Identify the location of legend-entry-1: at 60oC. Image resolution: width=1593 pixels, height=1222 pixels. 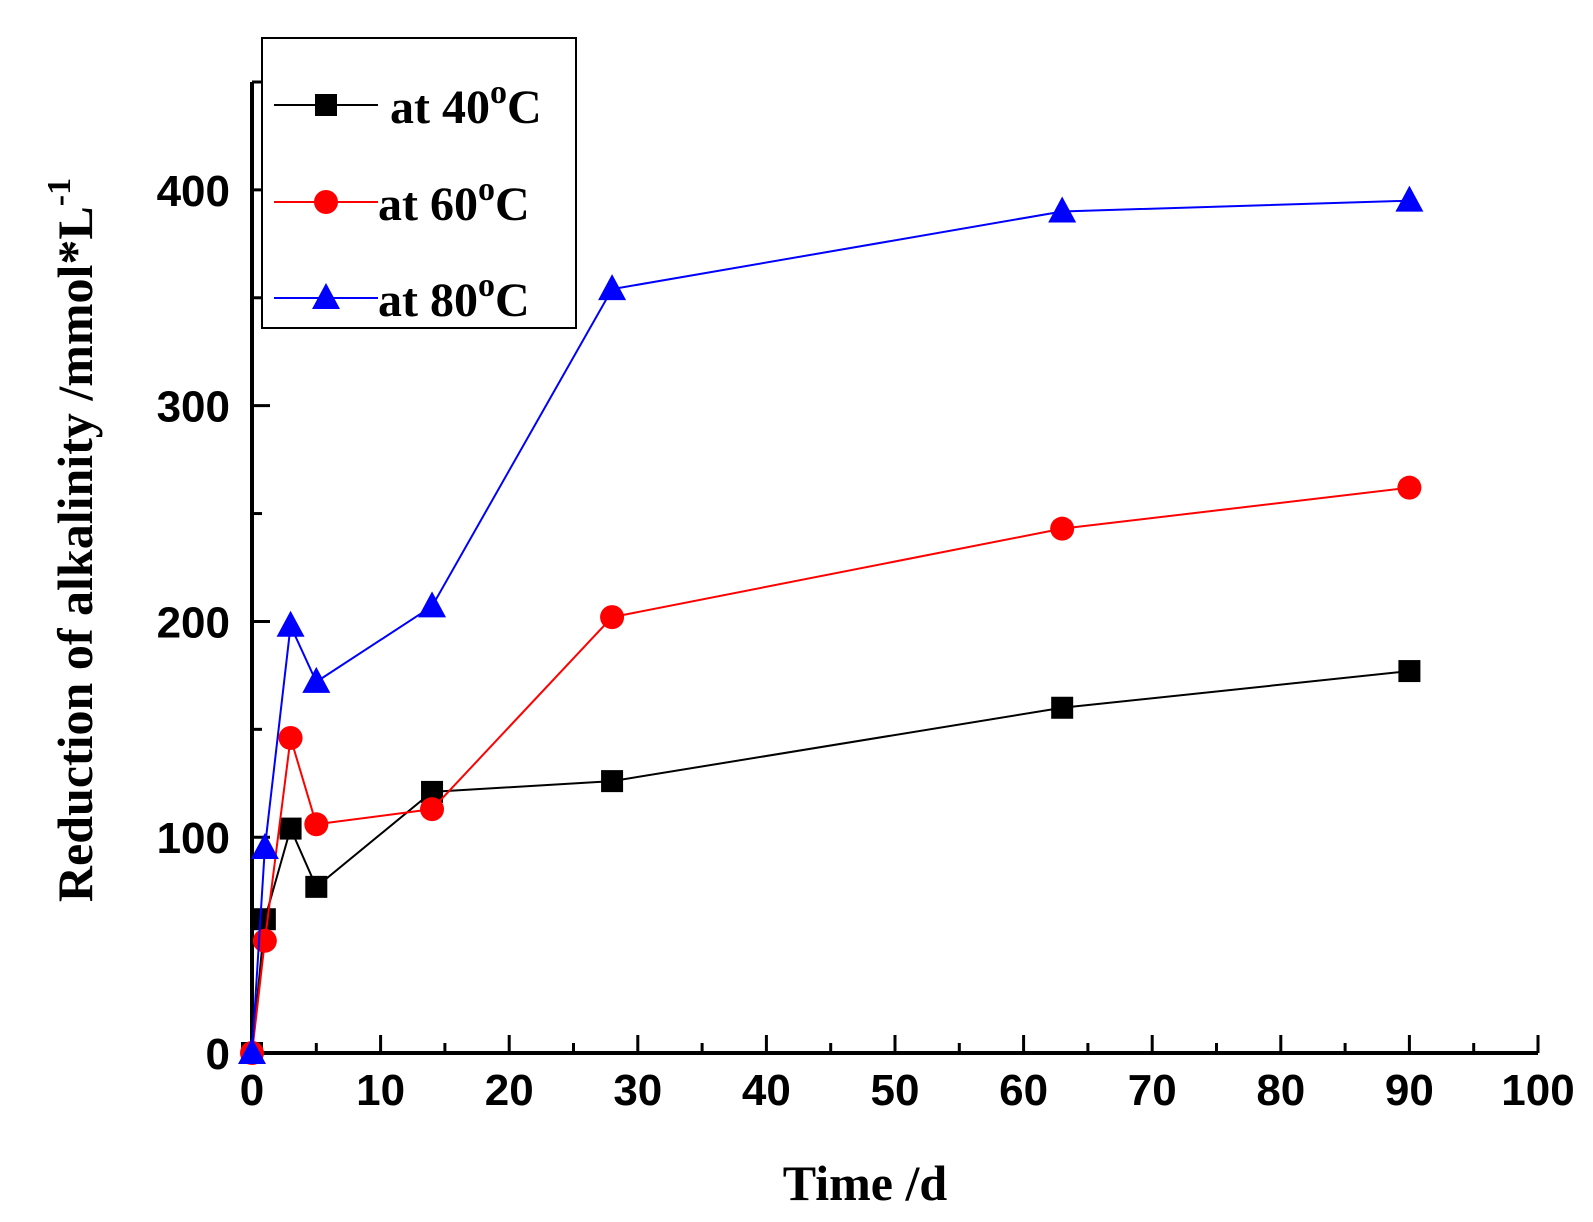
(402, 201).